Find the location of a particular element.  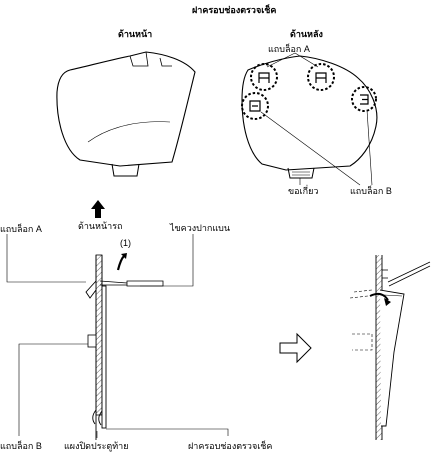

curved-arrow-icon is located at coordinates (120, 263).